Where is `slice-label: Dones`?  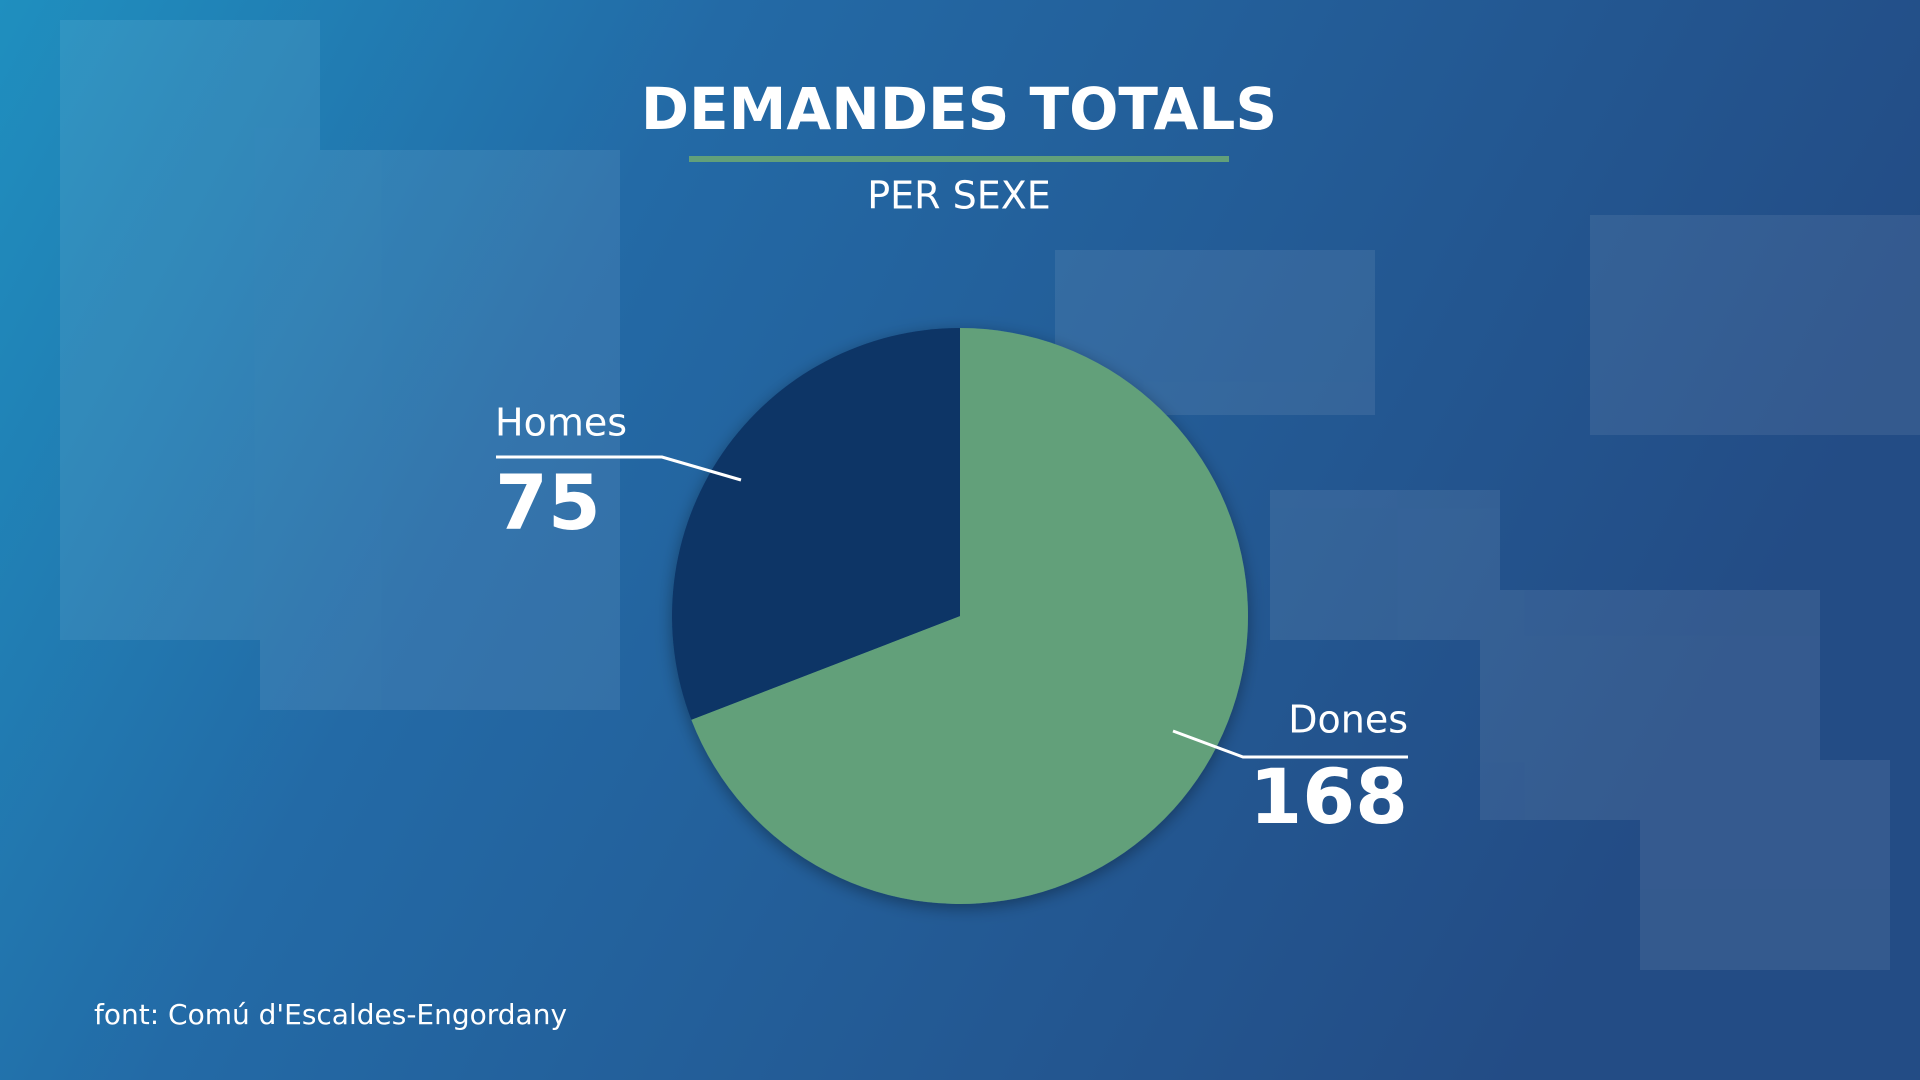
slice-label: Dones is located at coordinates (1348, 720).